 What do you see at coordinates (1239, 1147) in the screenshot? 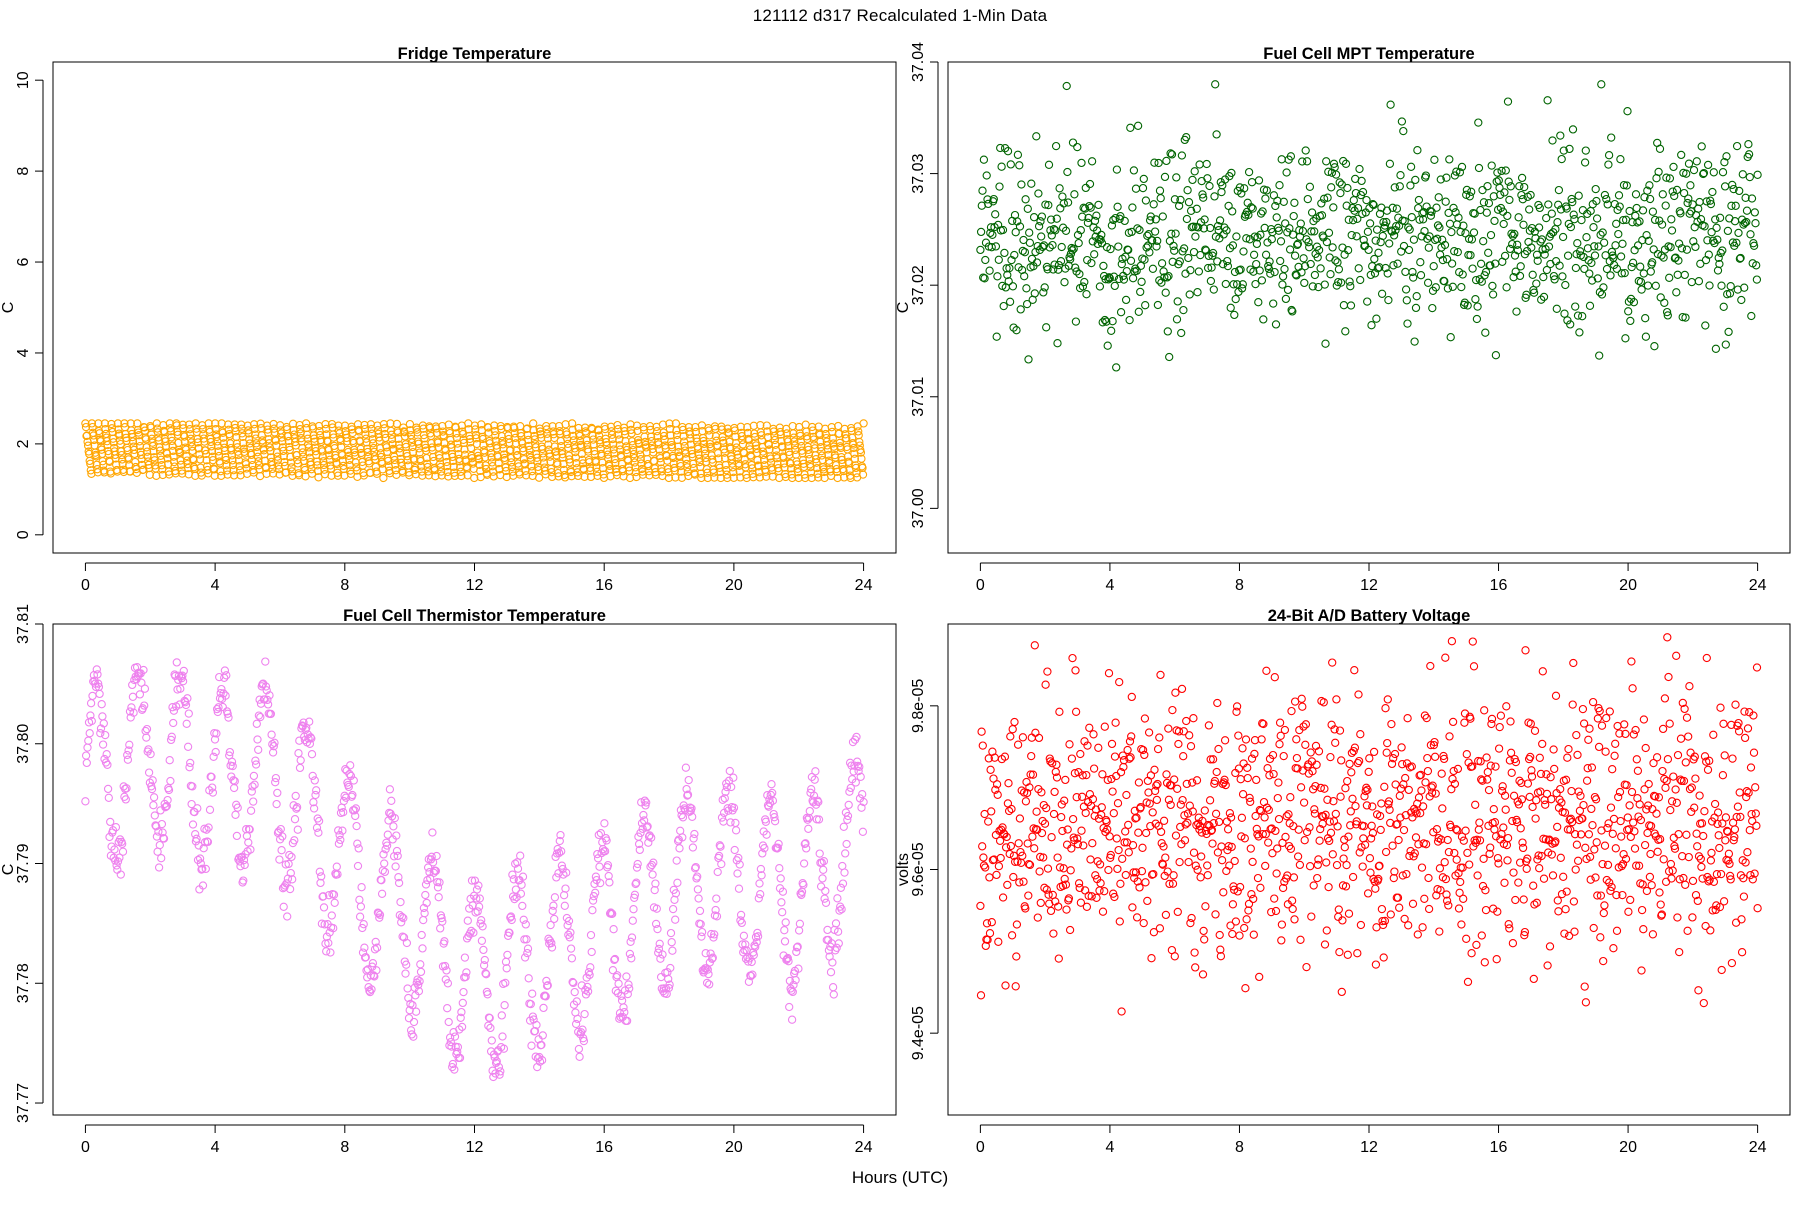
I see `x-tick-label: 8` at bounding box center [1239, 1147].